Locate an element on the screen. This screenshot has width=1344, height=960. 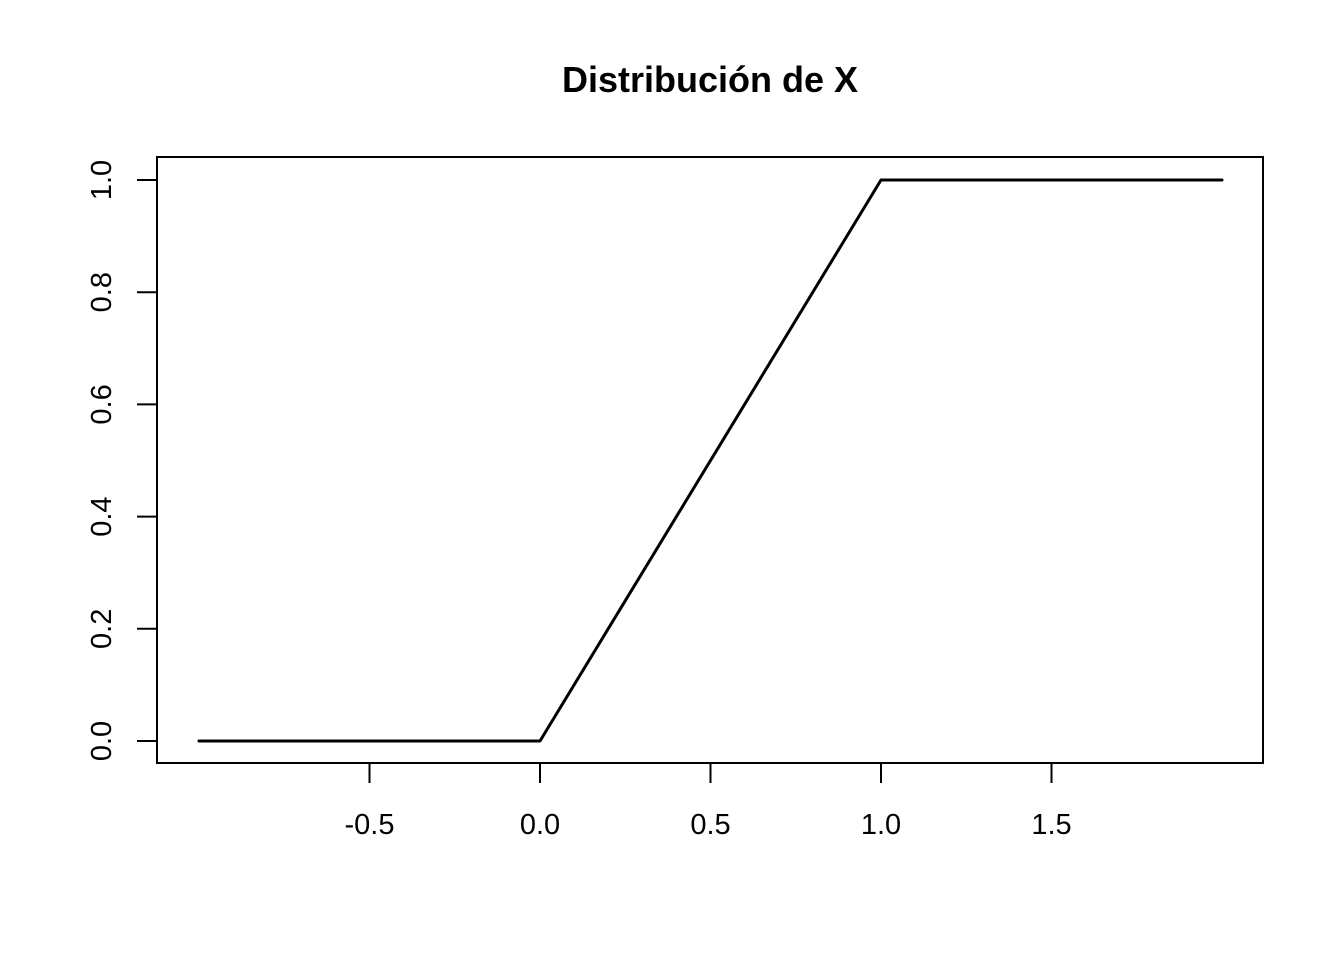
chart-title: Distribución de X is located at coordinates (710, 79).